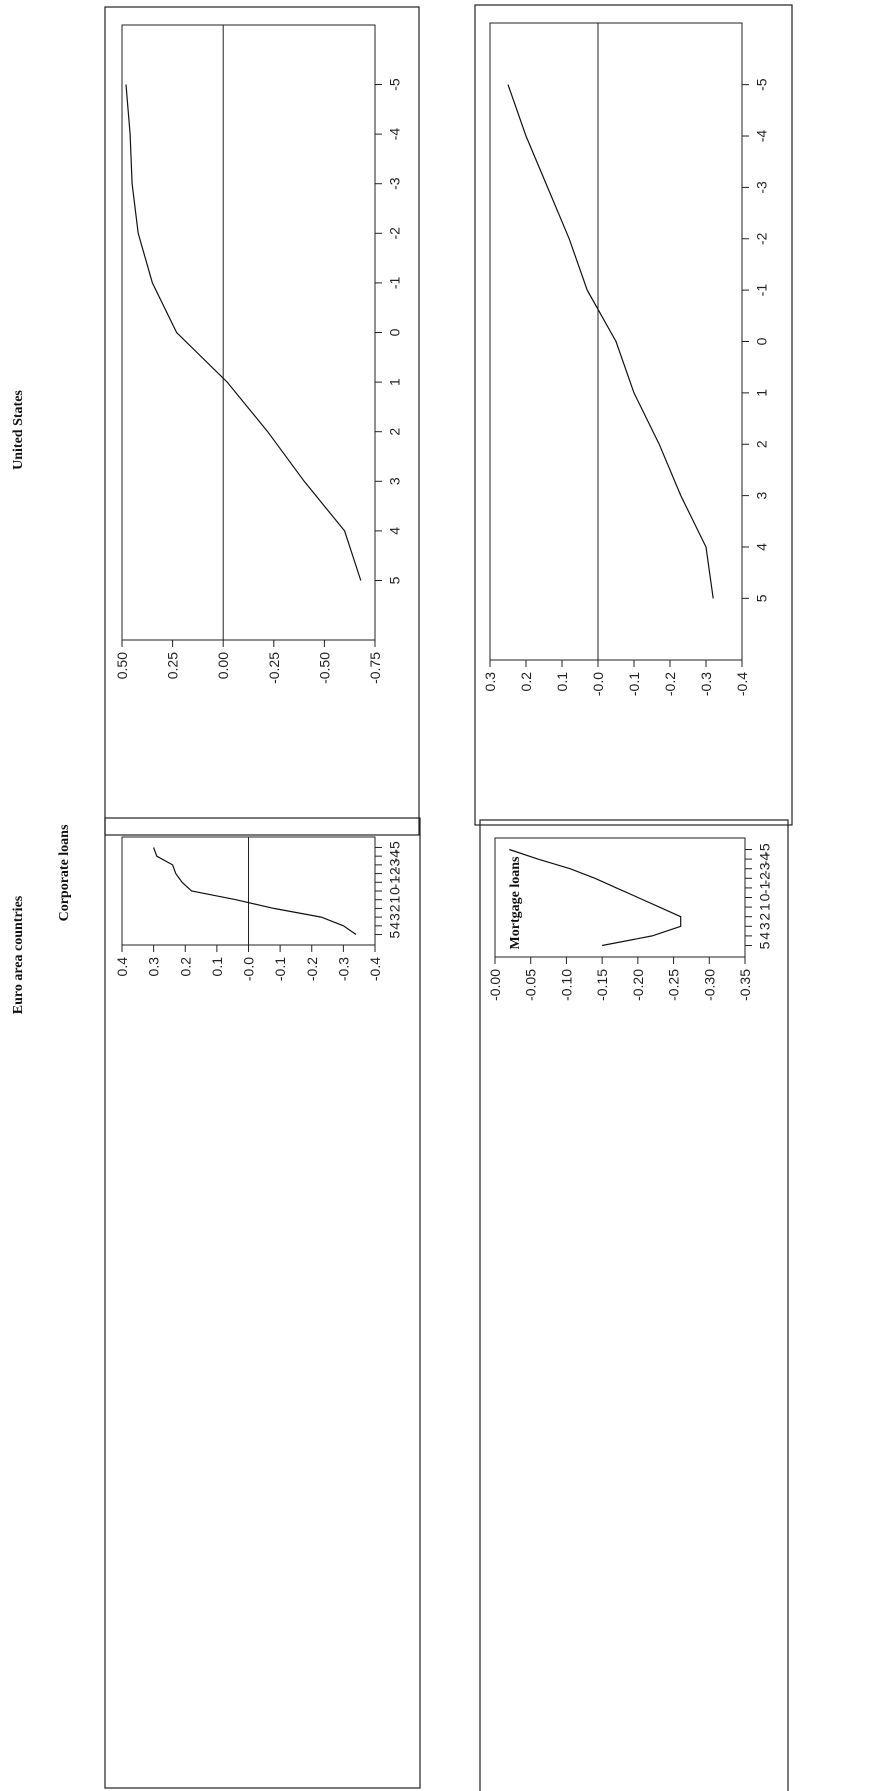  What do you see at coordinates (495, 985) in the screenshot?
I see `y-tick-label: -0.00` at bounding box center [495, 985].